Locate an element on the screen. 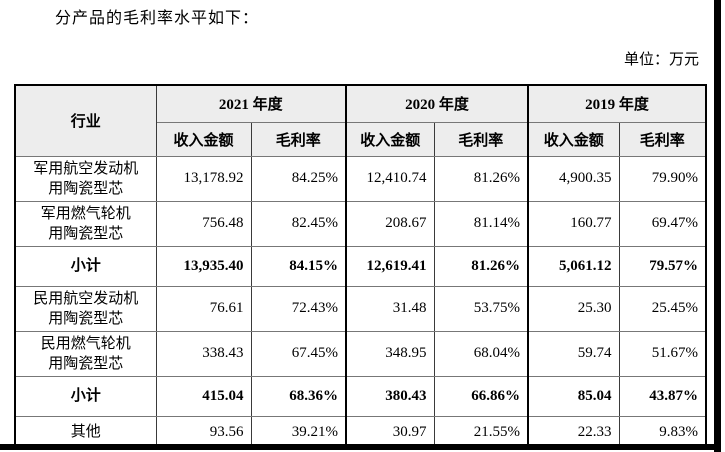  margin-cell-2019: 79.90% is located at coordinates (662, 178).